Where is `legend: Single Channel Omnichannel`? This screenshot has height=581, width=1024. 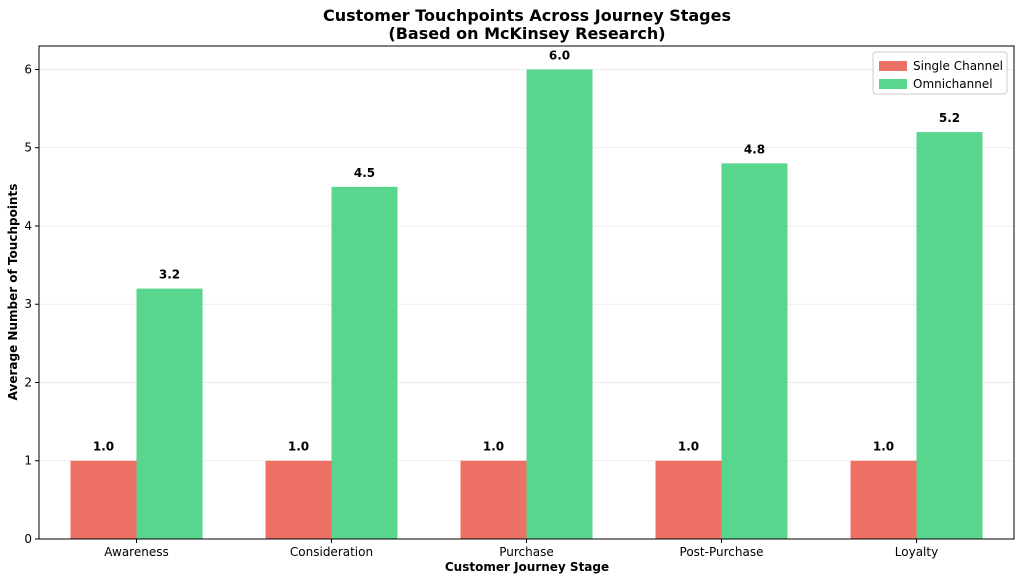 legend: Single Channel Omnichannel is located at coordinates (940, 73).